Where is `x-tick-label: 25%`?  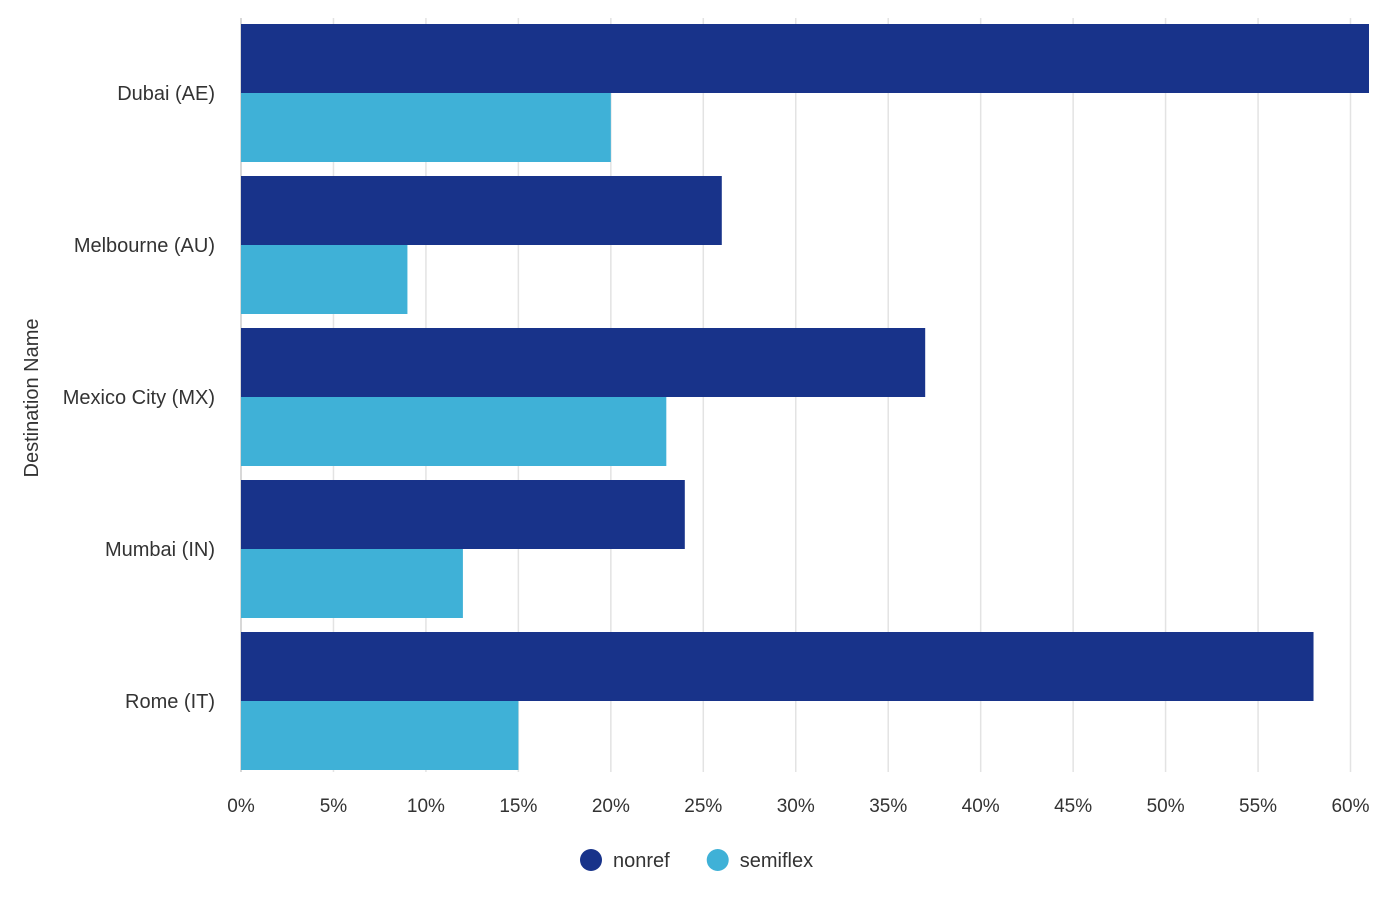
x-tick-label: 25% is located at coordinates (703, 806).